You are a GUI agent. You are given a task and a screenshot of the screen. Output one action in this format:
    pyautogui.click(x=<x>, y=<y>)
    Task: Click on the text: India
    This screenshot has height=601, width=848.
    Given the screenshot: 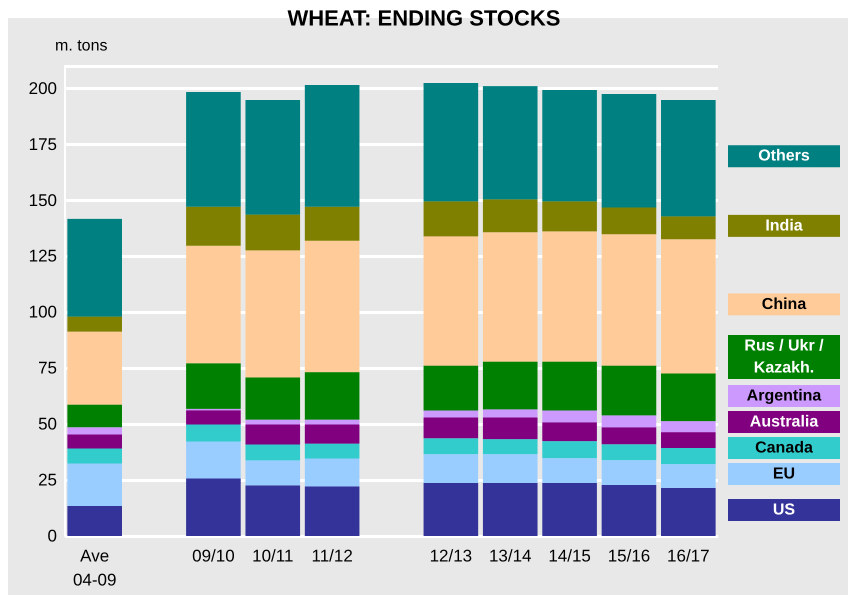 What is the action you would take?
    pyautogui.click(x=784, y=225)
    